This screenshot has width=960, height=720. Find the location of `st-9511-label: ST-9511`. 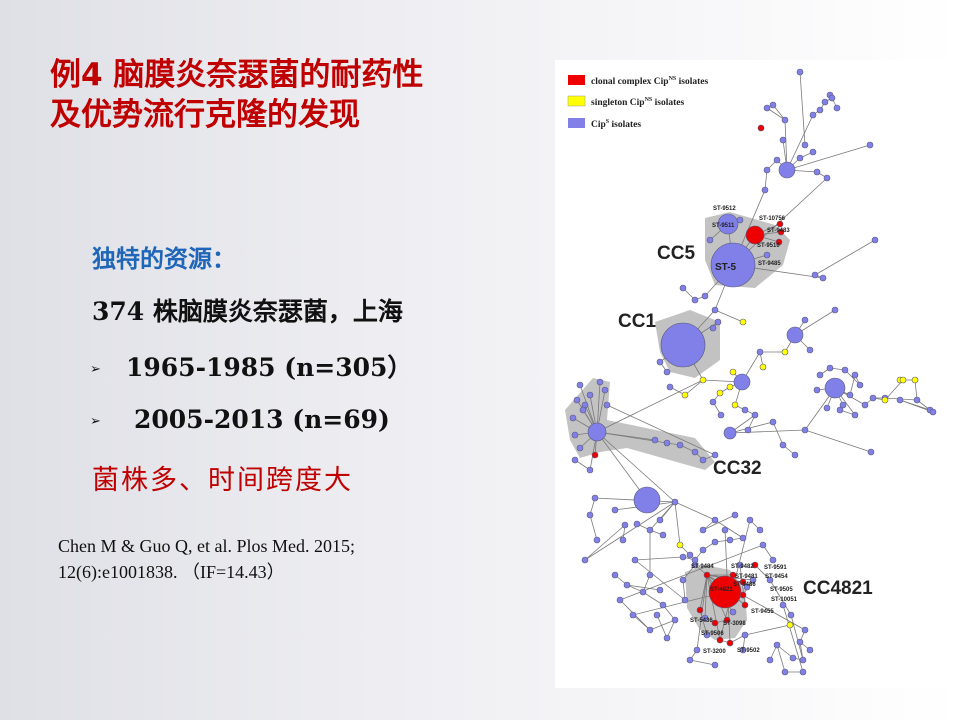

st-9511-label: ST-9511 is located at coordinates (723, 226).